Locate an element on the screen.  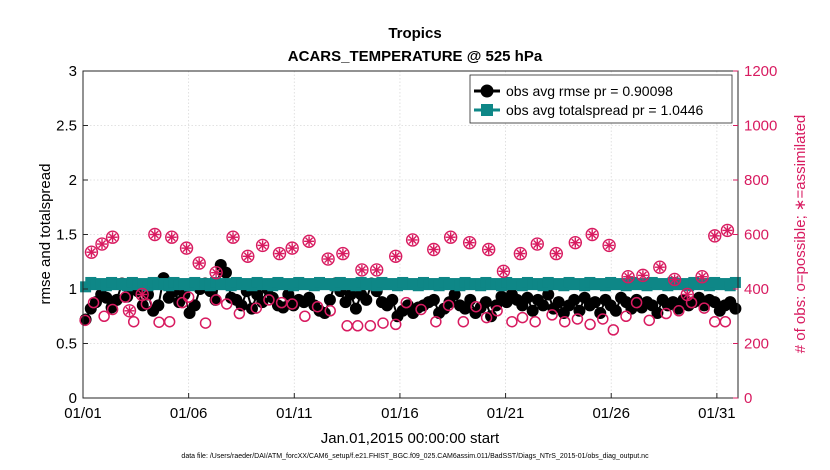
y-tick-label: 3 is located at coordinates (73, 71).